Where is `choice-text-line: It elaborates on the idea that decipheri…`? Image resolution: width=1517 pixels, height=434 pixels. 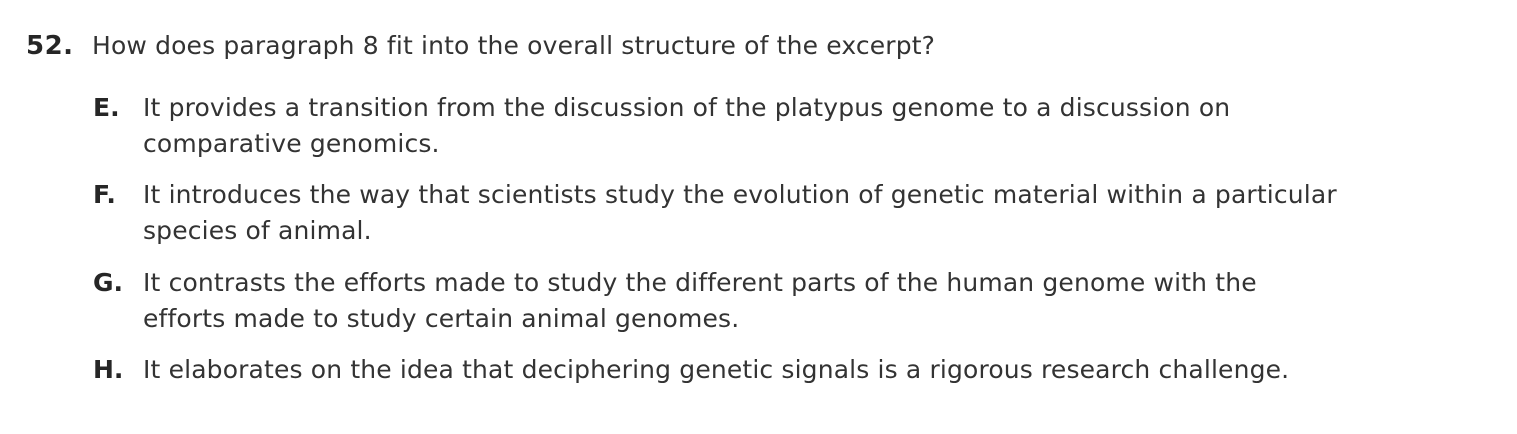 choice-text-line: It elaborates on the idea that decipheri… is located at coordinates (716, 369).